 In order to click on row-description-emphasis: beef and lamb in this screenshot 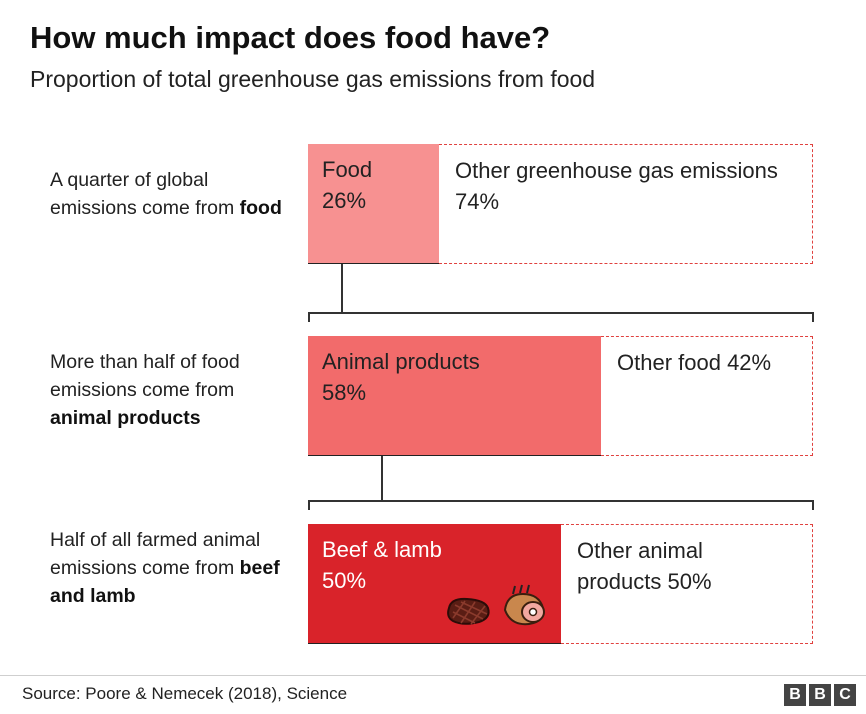, I will do `click(165, 582)`.